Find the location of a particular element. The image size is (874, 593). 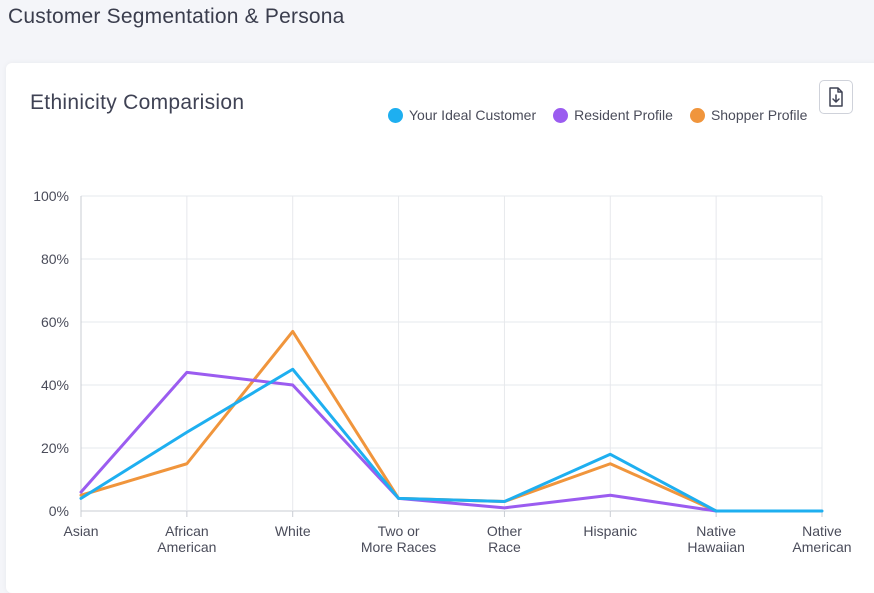

download-button is located at coordinates (836, 97).